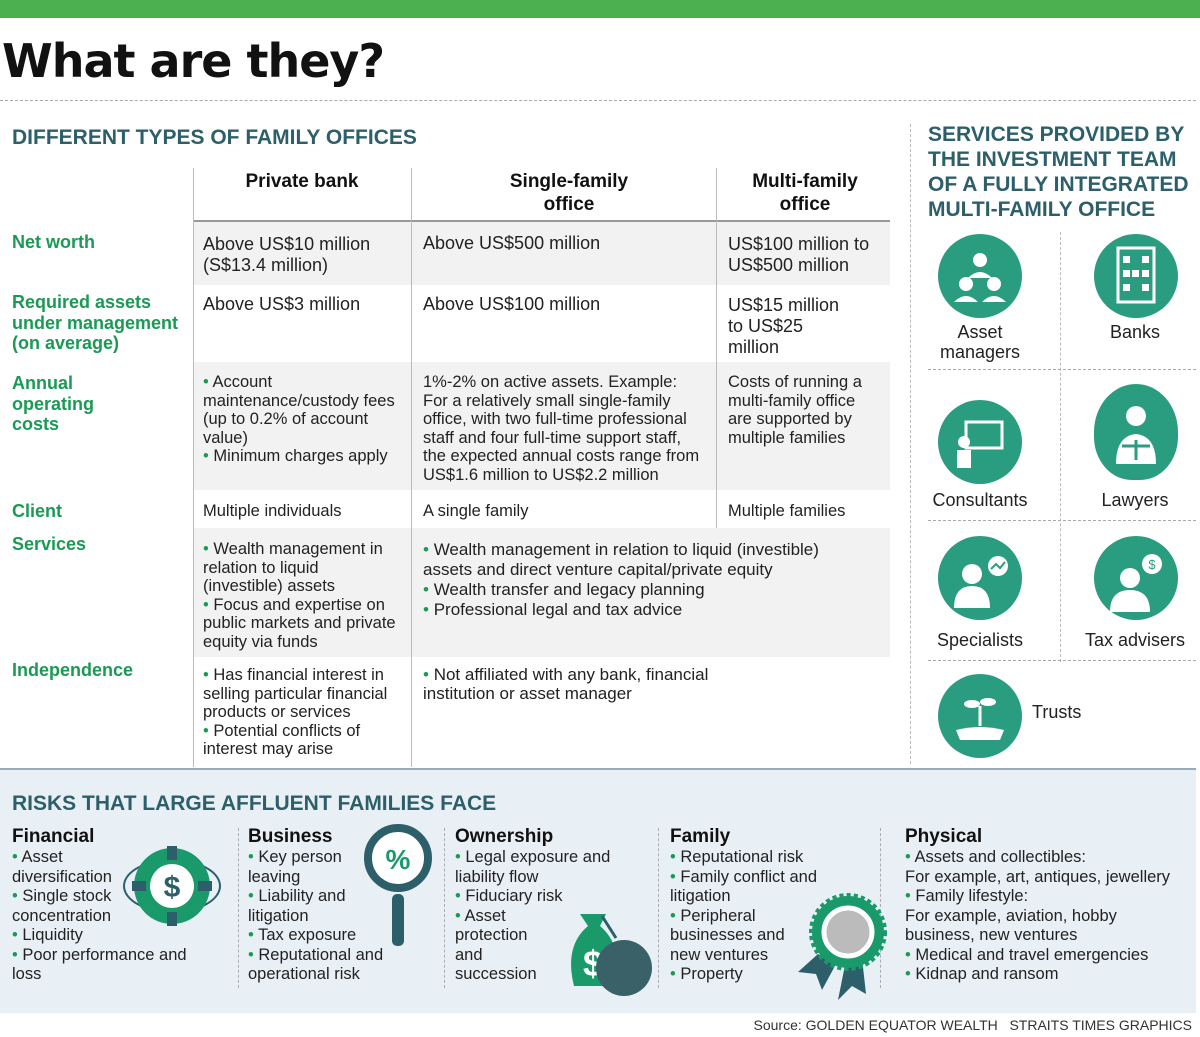 The width and height of the screenshot is (1200, 1037). What do you see at coordinates (1135, 500) in the screenshot?
I see `service-lawyers: Lawyers` at bounding box center [1135, 500].